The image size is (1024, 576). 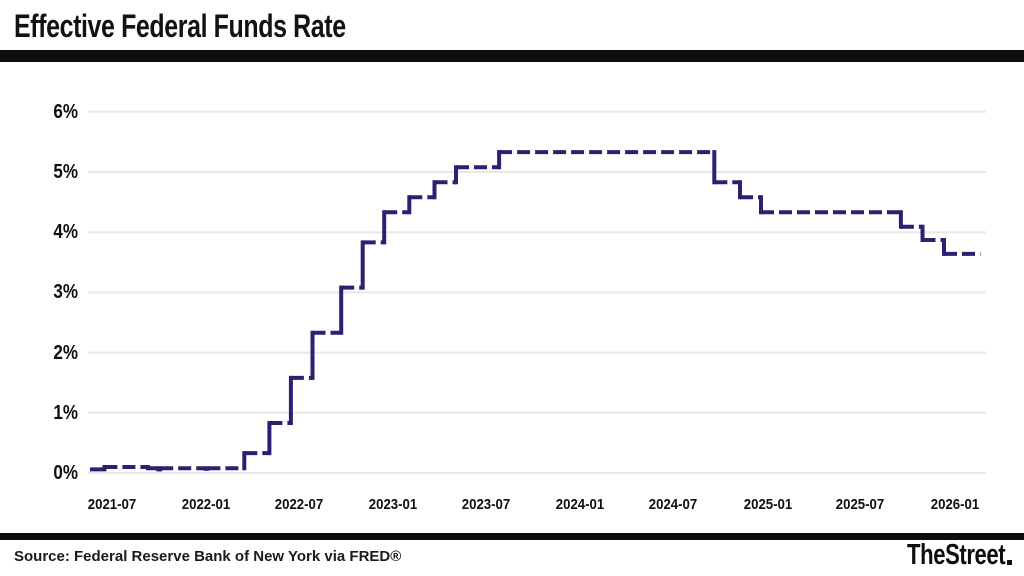 What do you see at coordinates (65, 412) in the screenshot?
I see `y-axis-tick-label: 1%` at bounding box center [65, 412].